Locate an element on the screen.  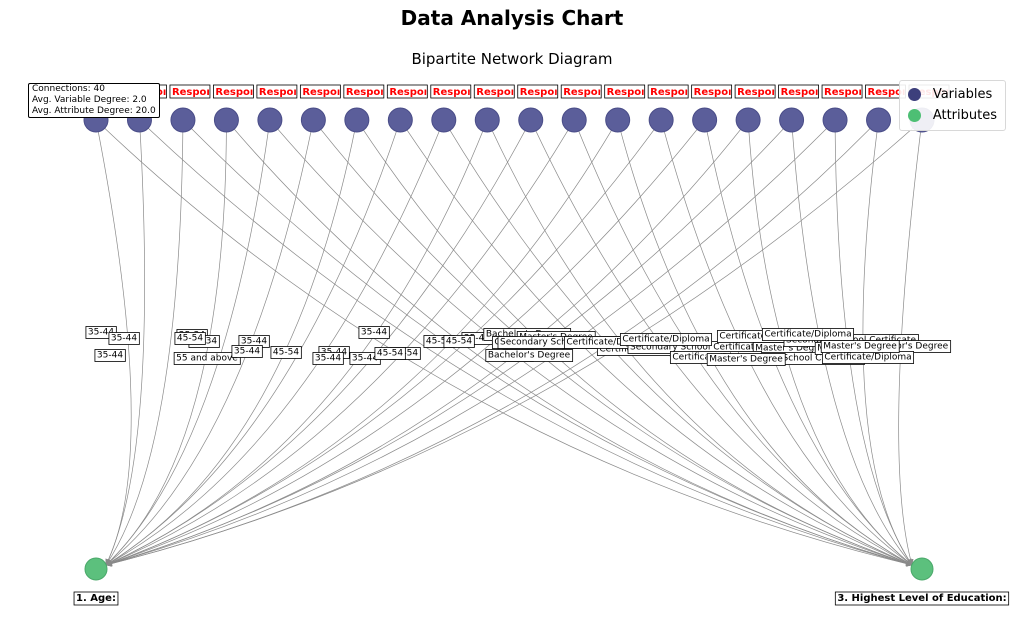
edge-label-text: 55 and above is located at coordinates (207, 359).